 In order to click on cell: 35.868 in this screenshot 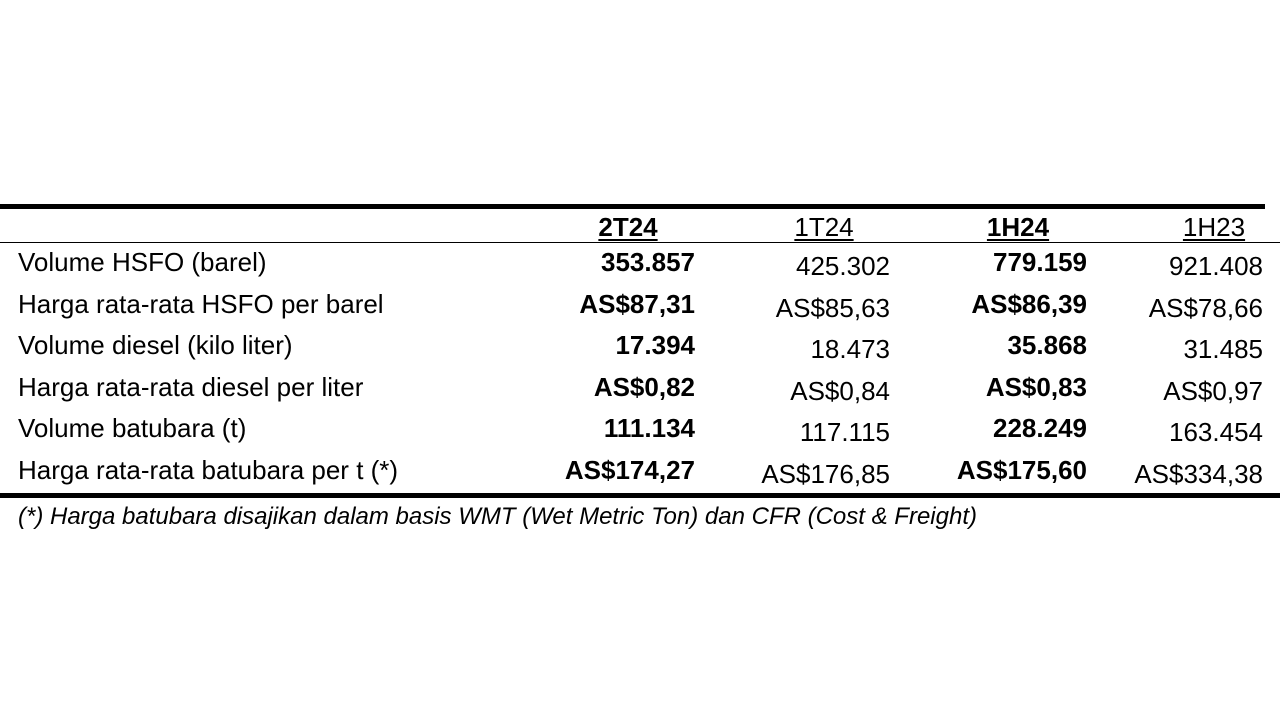, I will do `click(1047, 345)`.